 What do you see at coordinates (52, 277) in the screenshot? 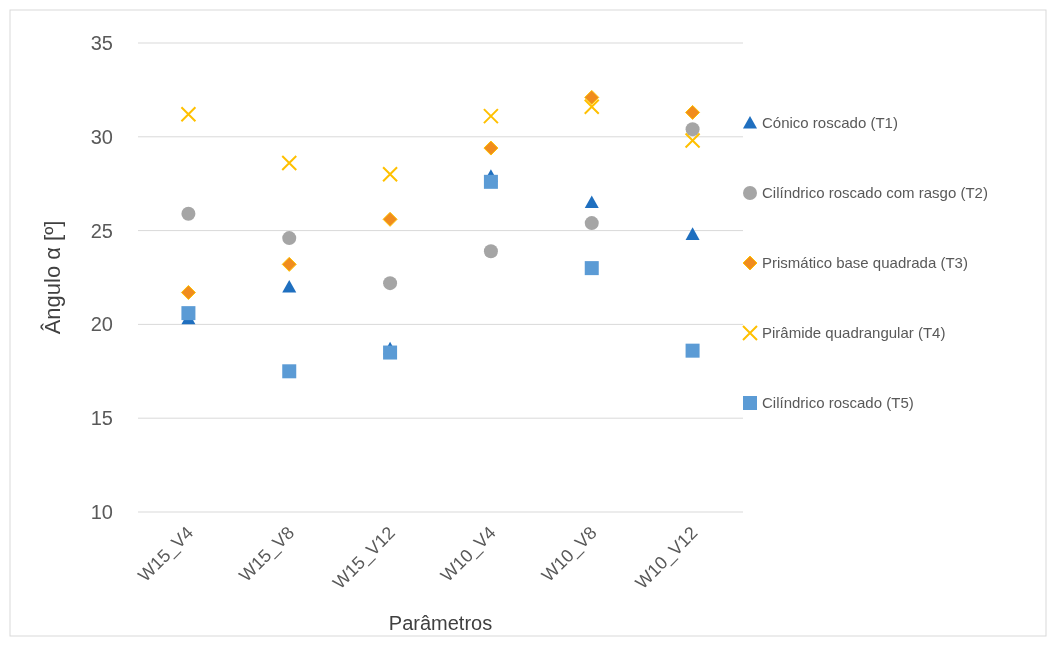
I see `y-axis-title: Ângulo α [º]` at bounding box center [52, 277].